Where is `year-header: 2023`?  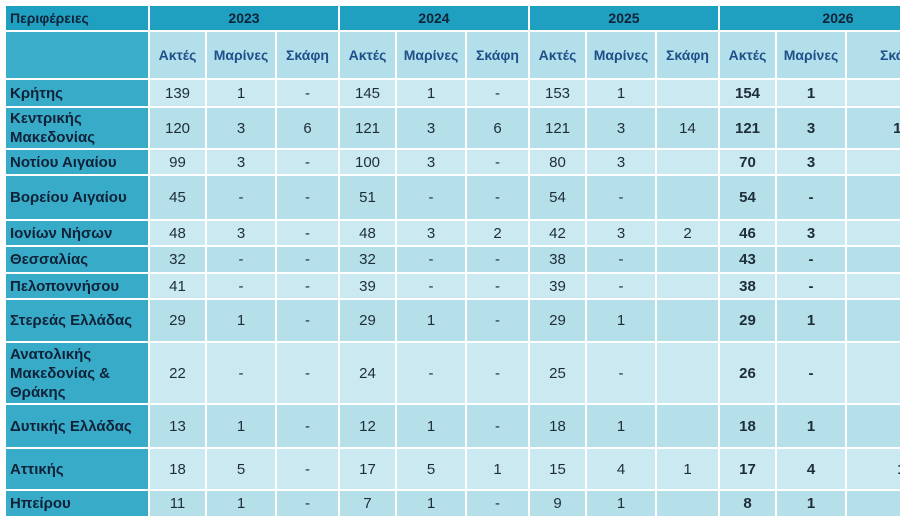
year-header: 2023 is located at coordinates (244, 18).